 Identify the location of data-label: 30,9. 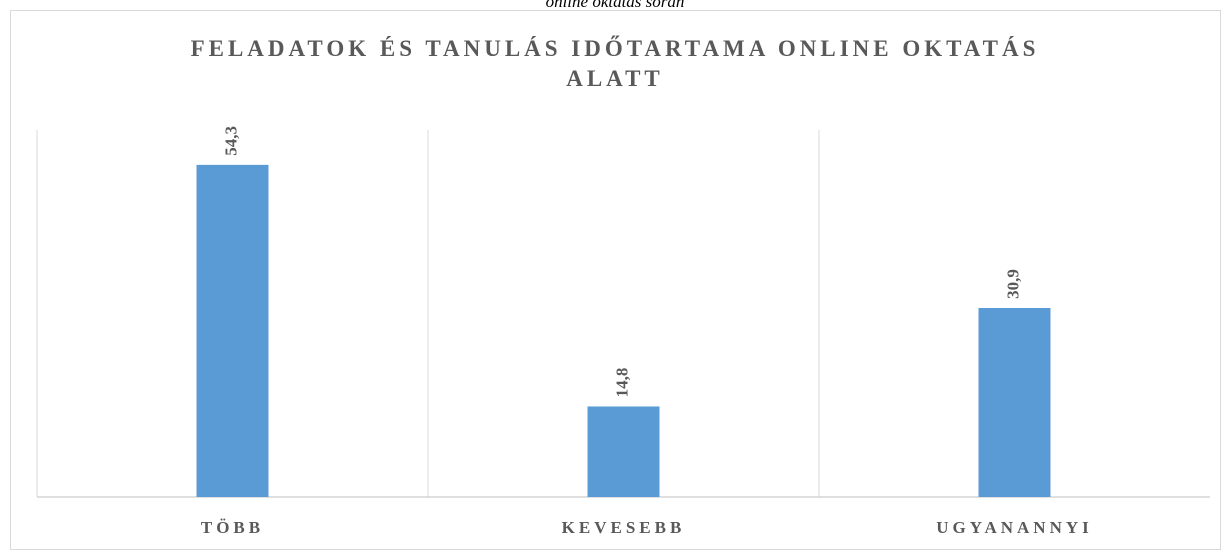
(1012, 284).